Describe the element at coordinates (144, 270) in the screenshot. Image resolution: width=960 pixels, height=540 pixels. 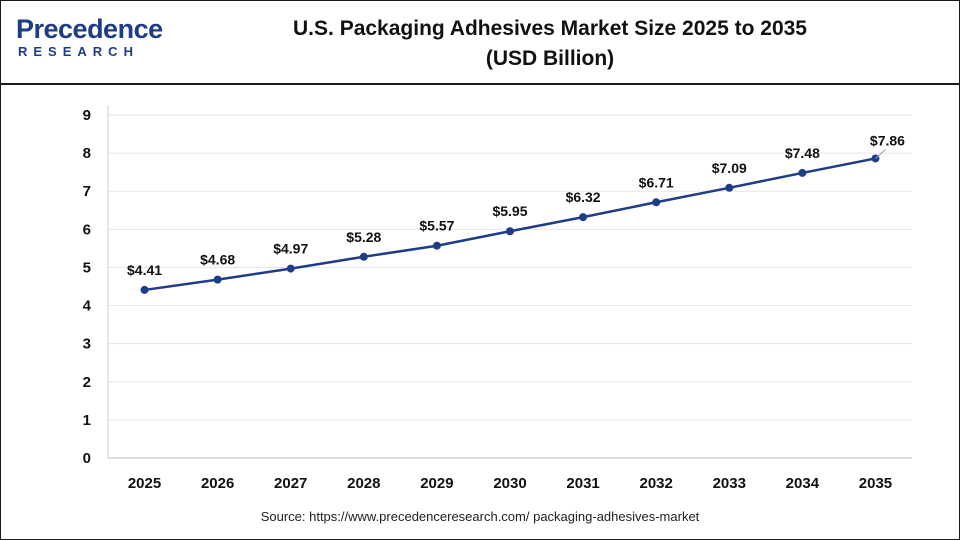
I see `data-label: $4.41` at that location.